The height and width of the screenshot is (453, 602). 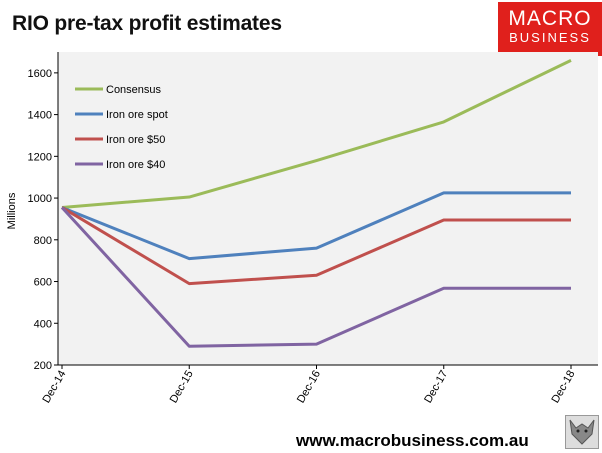 I want to click on legend-label: Iron ore $40, so click(x=135, y=165).